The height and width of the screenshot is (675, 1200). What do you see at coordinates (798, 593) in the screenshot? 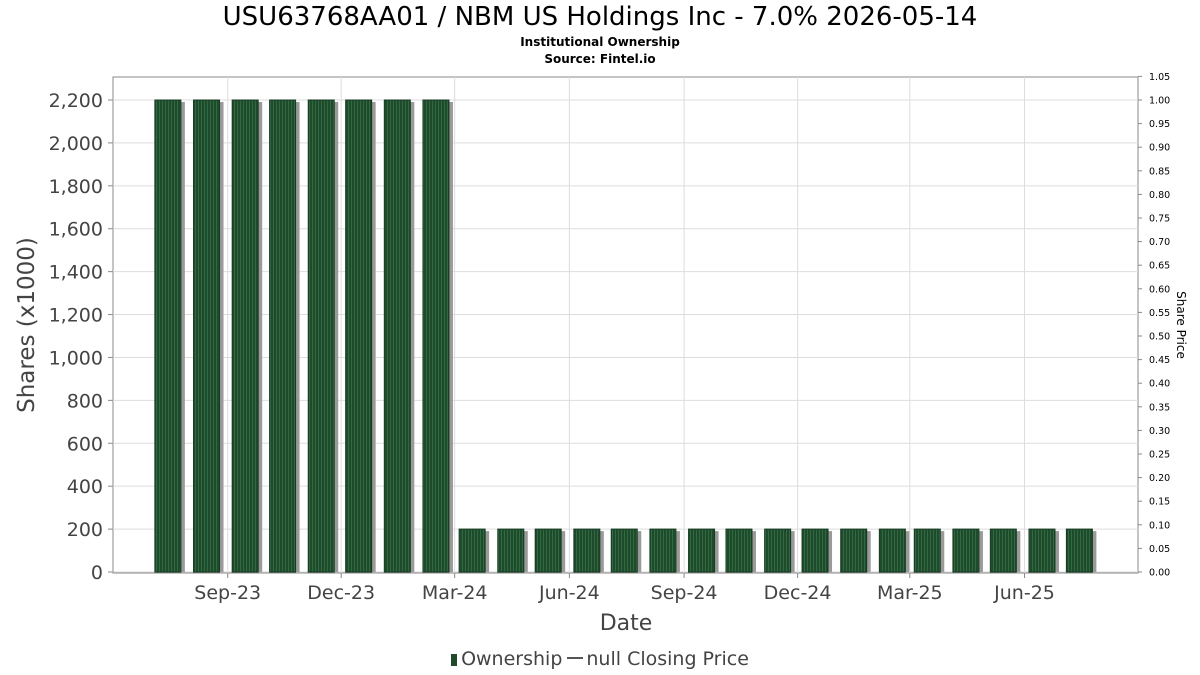
I see `x-tick-label: Dec-24` at bounding box center [798, 593].